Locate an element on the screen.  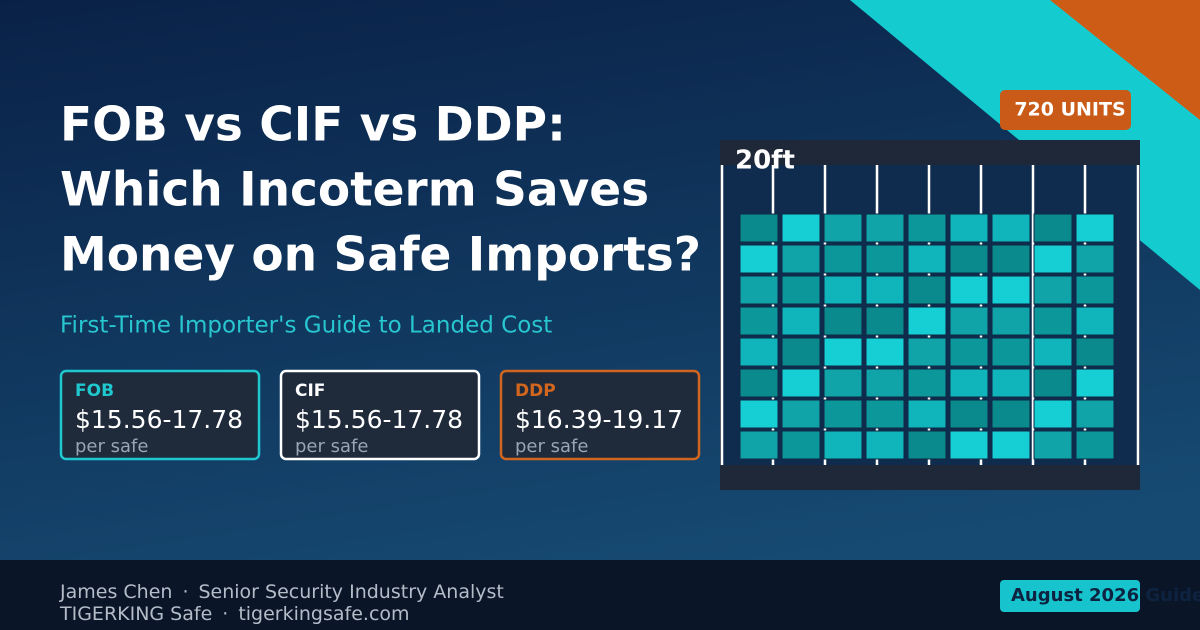
author: James Chen is located at coordinates (115, 592).